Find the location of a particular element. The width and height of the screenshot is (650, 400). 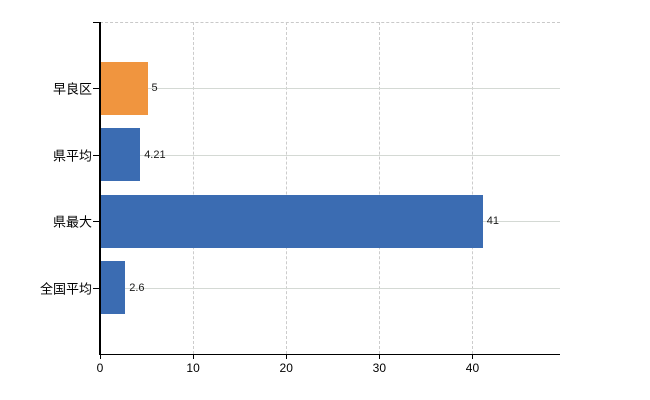

value-label: 41 is located at coordinates (493, 221).